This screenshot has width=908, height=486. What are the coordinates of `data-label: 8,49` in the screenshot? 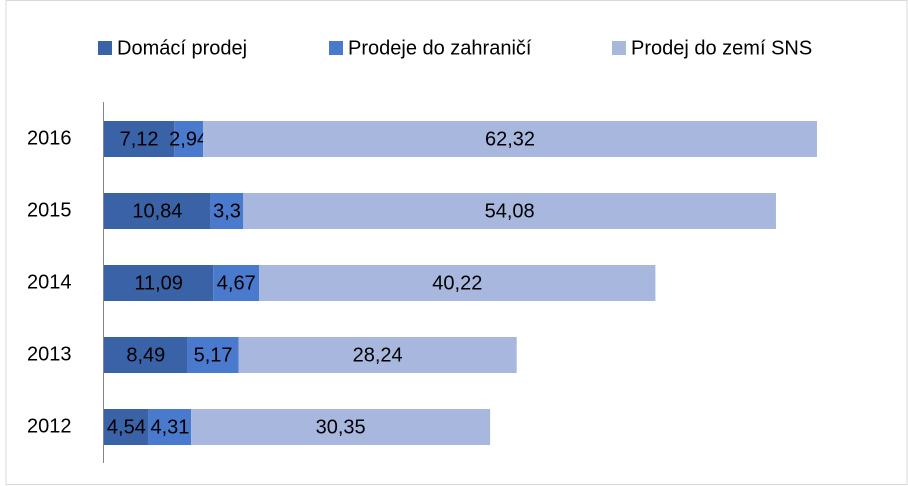 It's located at (145, 355).